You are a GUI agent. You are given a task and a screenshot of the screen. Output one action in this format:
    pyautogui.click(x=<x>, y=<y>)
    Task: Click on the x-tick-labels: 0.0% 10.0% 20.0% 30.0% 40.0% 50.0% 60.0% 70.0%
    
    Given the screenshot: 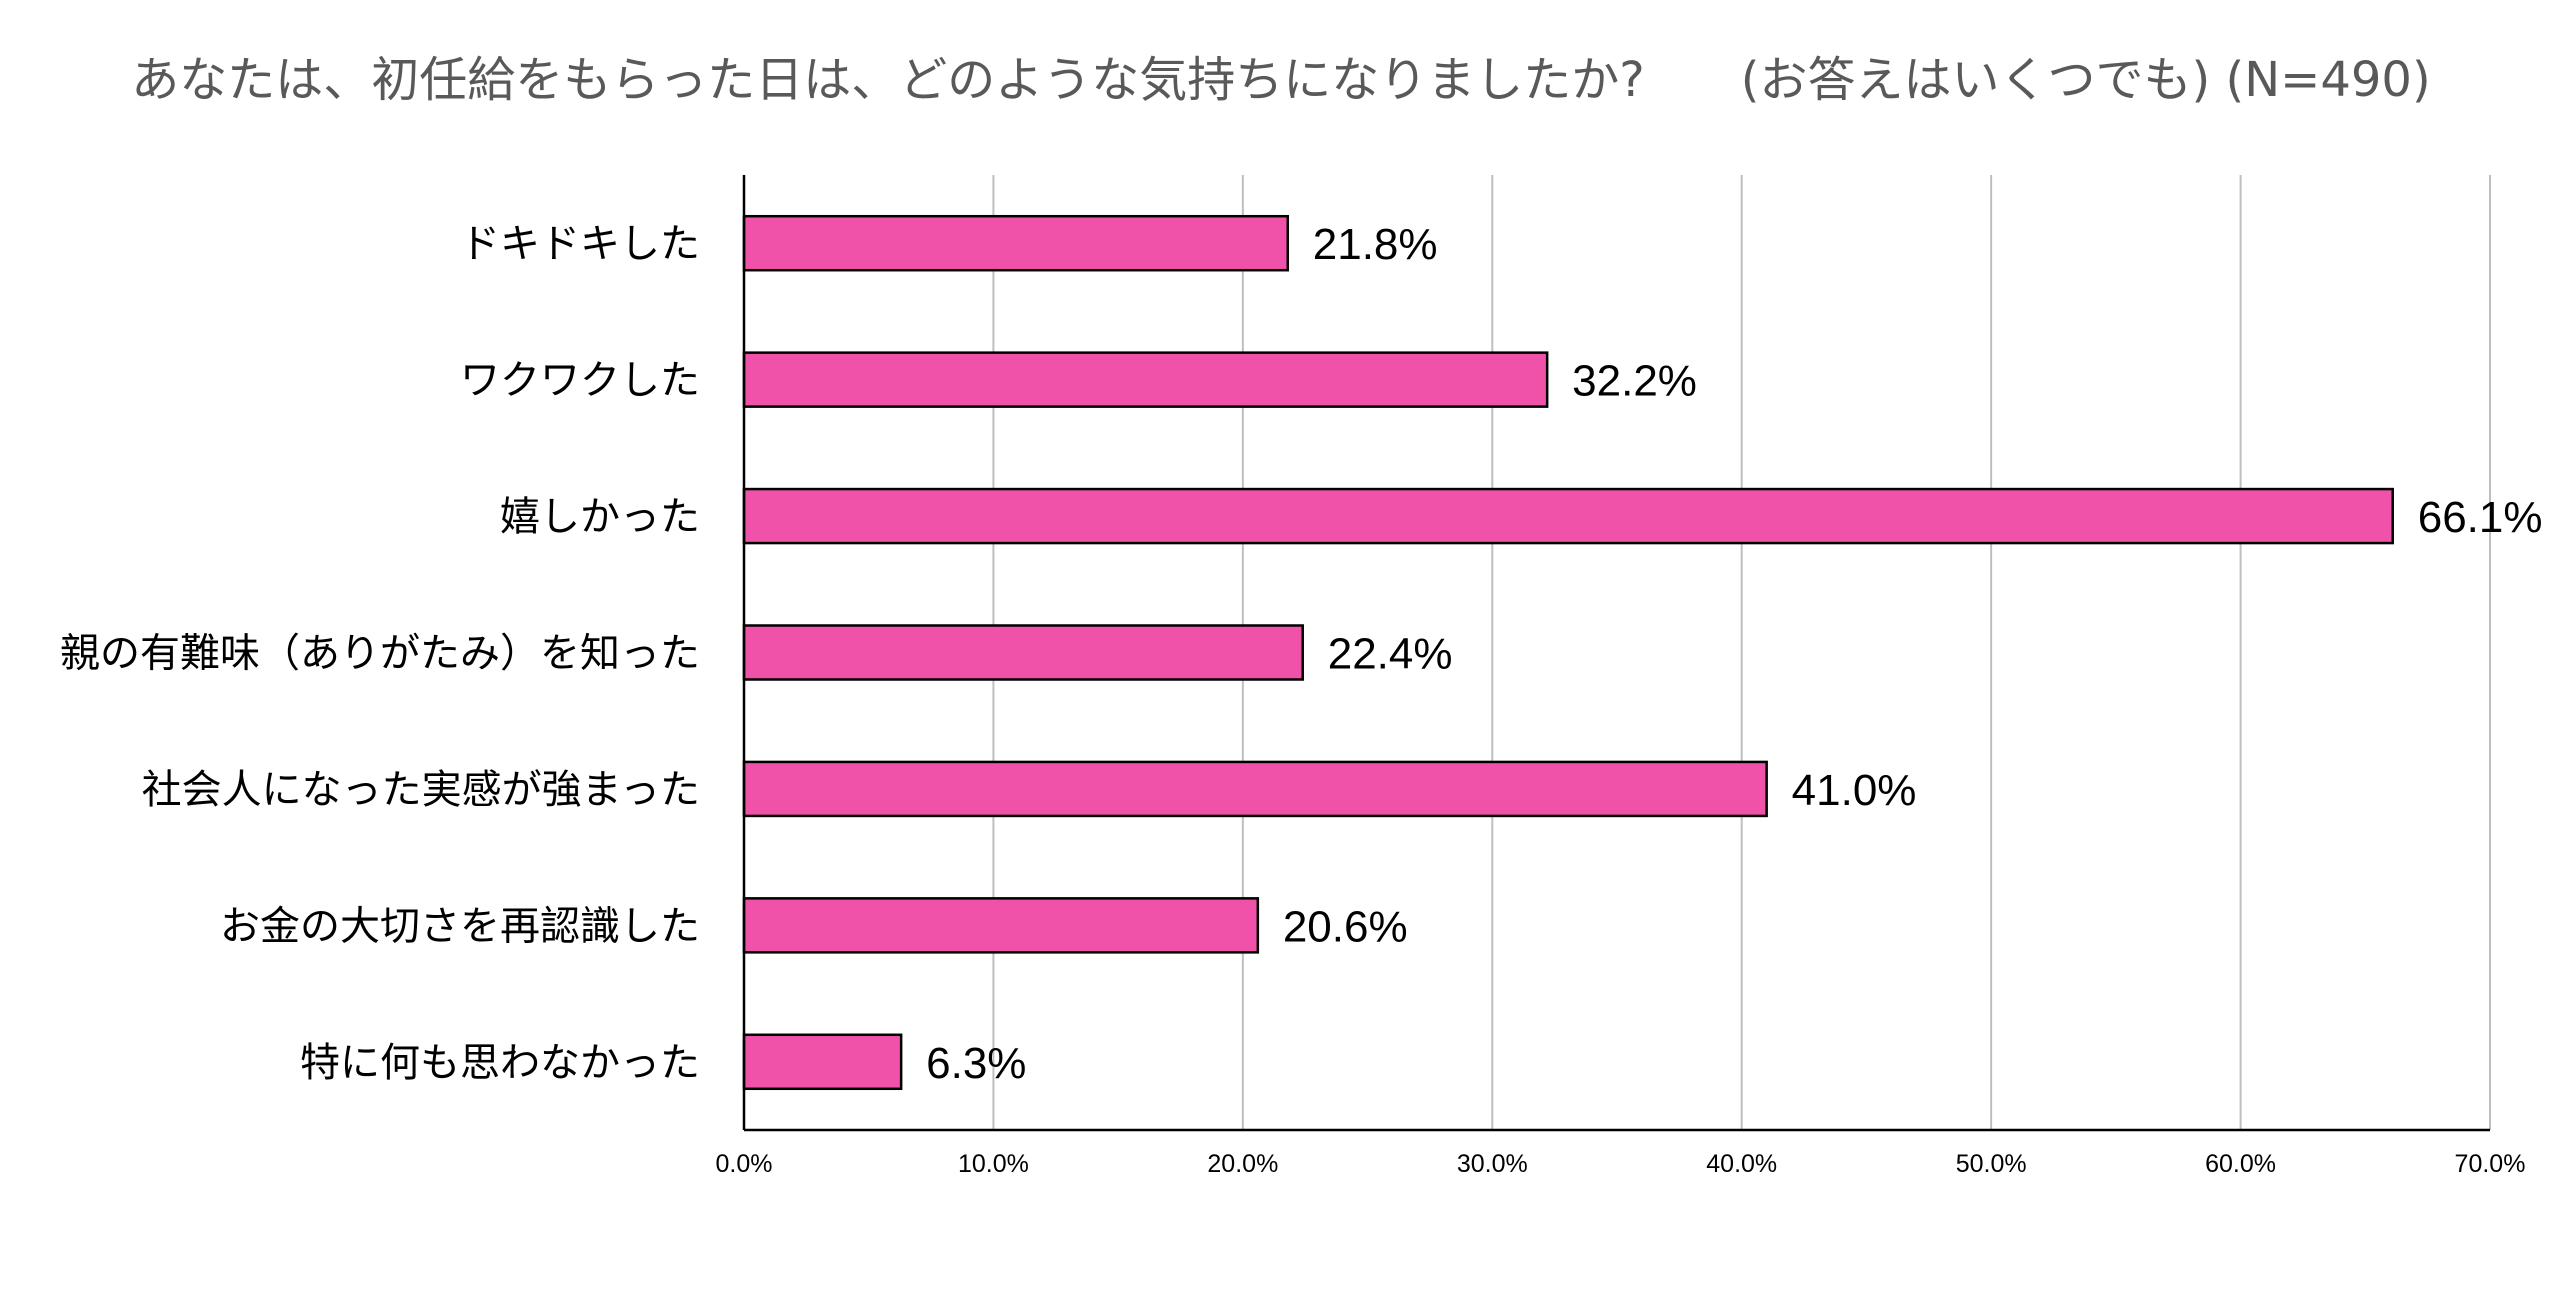 What is the action you would take?
    pyautogui.click(x=1621, y=1164)
    